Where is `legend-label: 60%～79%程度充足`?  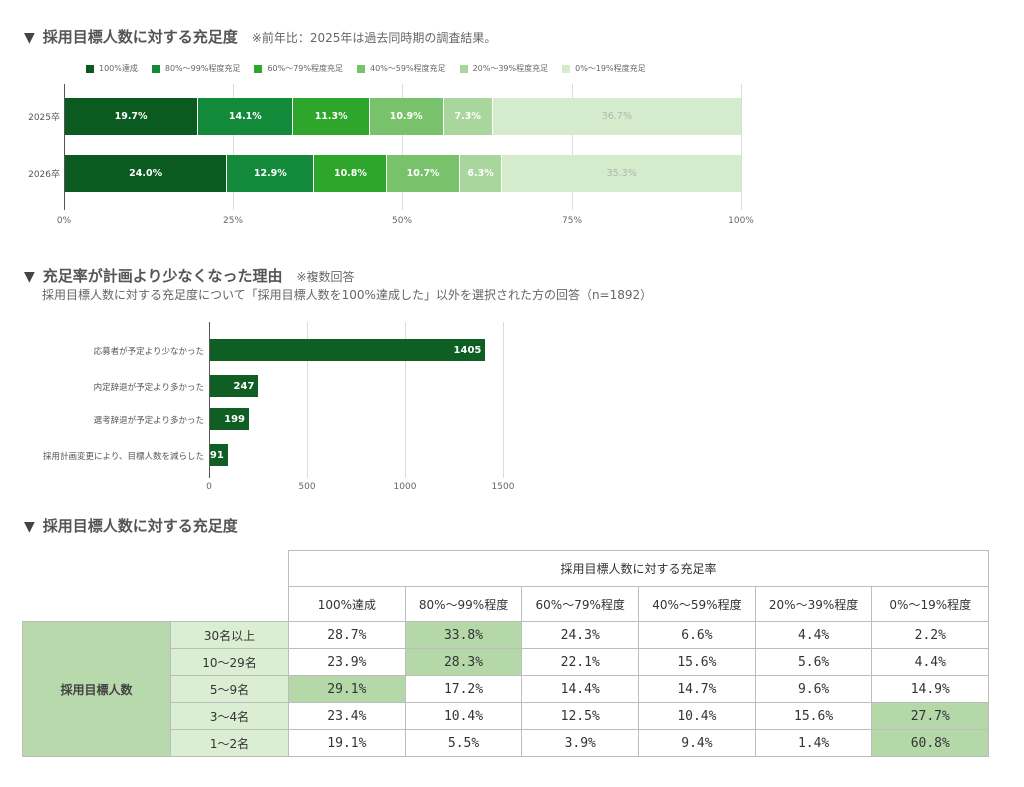
legend-label: 60%～79%程度充足 is located at coordinates (305, 68).